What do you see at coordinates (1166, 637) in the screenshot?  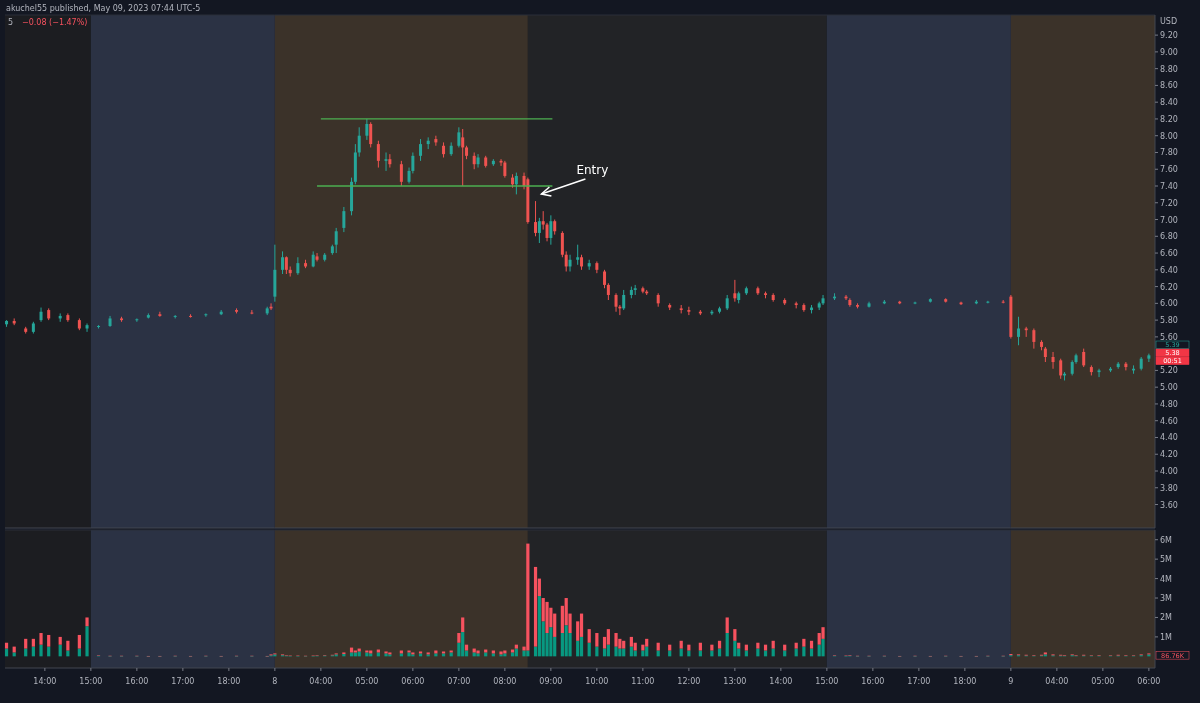 I see `y-tick-label: 1M` at bounding box center [1166, 637].